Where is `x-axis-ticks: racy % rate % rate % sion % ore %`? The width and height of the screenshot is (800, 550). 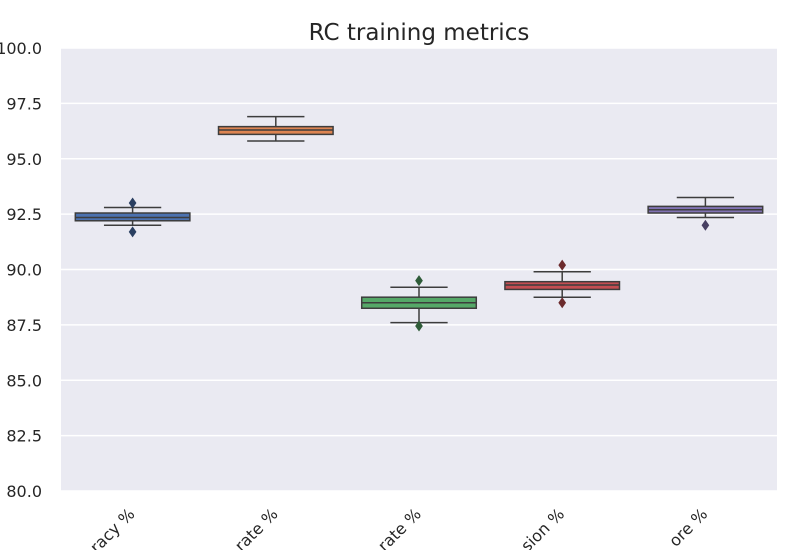
x-axis-ticks: racy % rate % rate % sion % ore % is located at coordinates (398, 527).